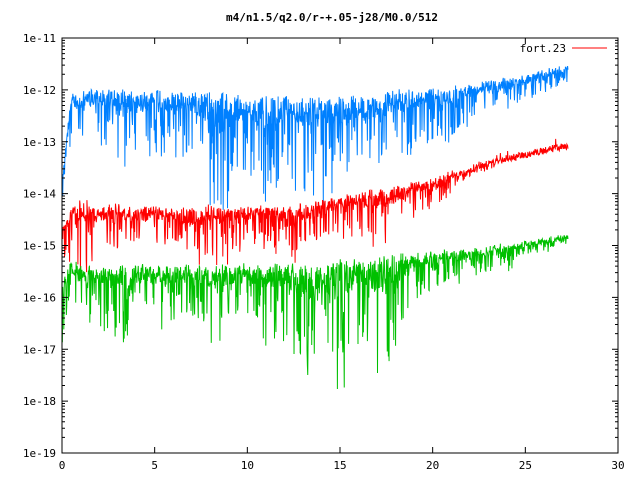  Describe the element at coordinates (39, 401) in the screenshot. I see `y-tick-label: 1e-18` at that location.